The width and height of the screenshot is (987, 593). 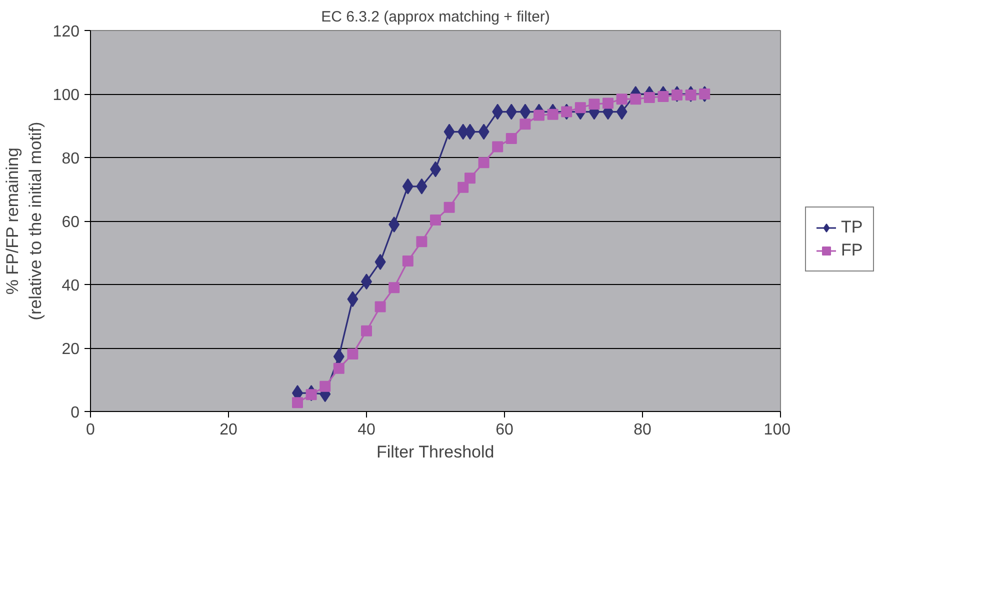 I want to click on legend-label: FP, so click(x=852, y=250).